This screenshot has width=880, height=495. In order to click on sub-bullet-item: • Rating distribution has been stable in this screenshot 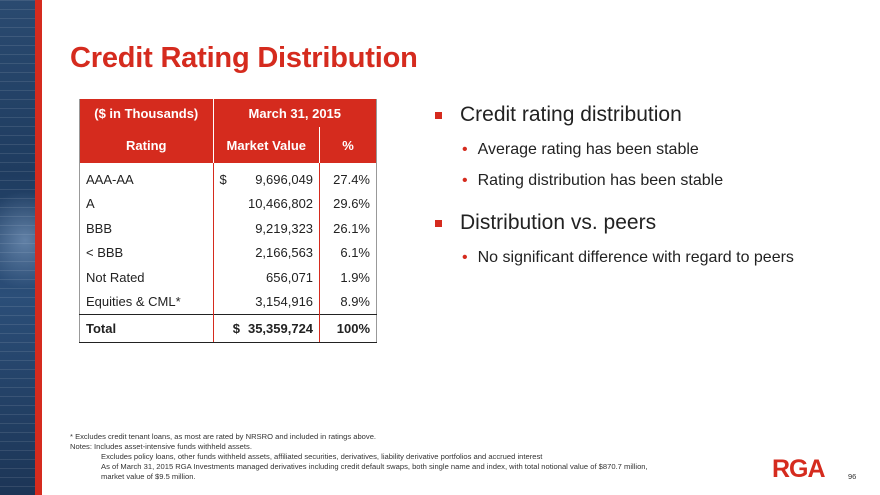, I will do `click(668, 181)`.